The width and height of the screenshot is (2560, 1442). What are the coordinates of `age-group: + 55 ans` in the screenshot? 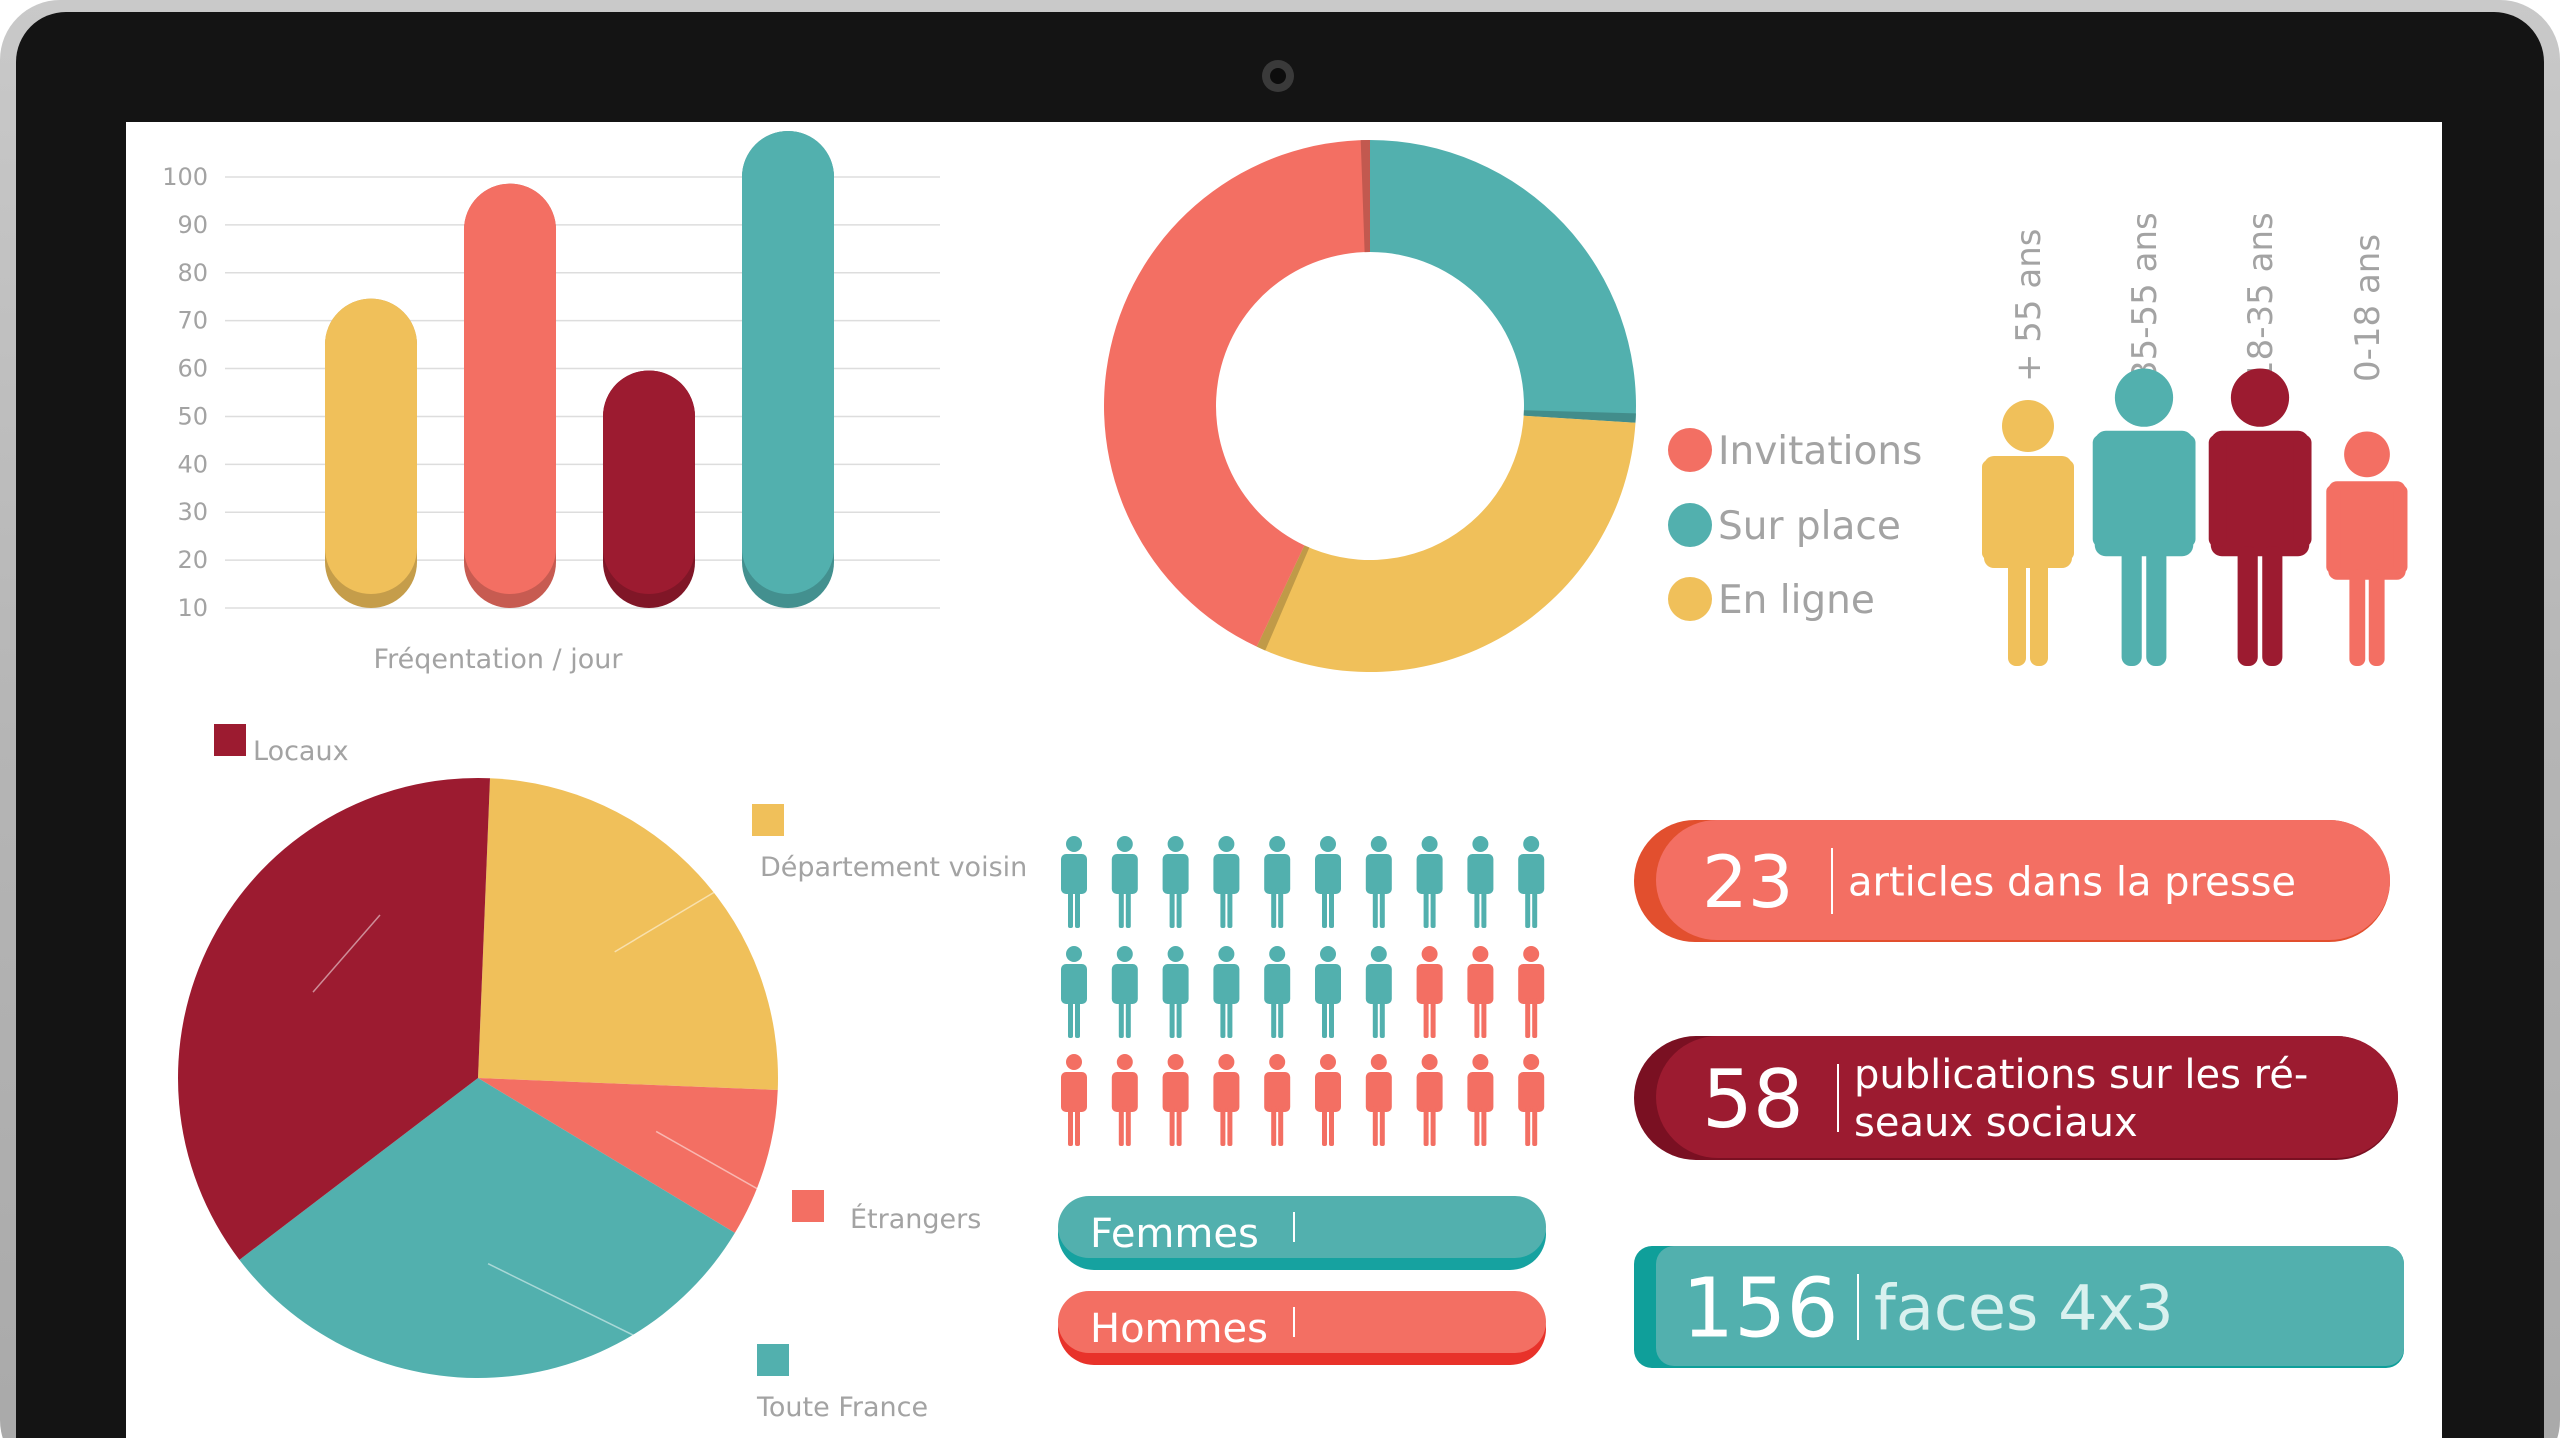 It's located at (2028, 447).